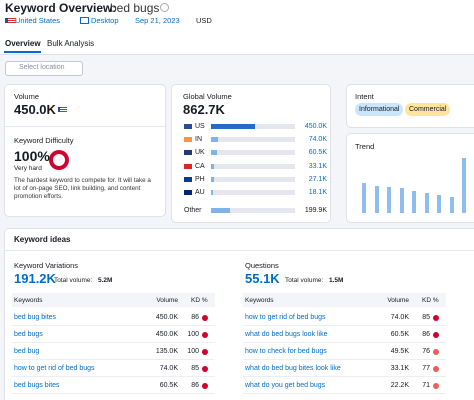 The image size is (474, 400). I want to click on keyword-link: bed bugs, so click(28, 334).